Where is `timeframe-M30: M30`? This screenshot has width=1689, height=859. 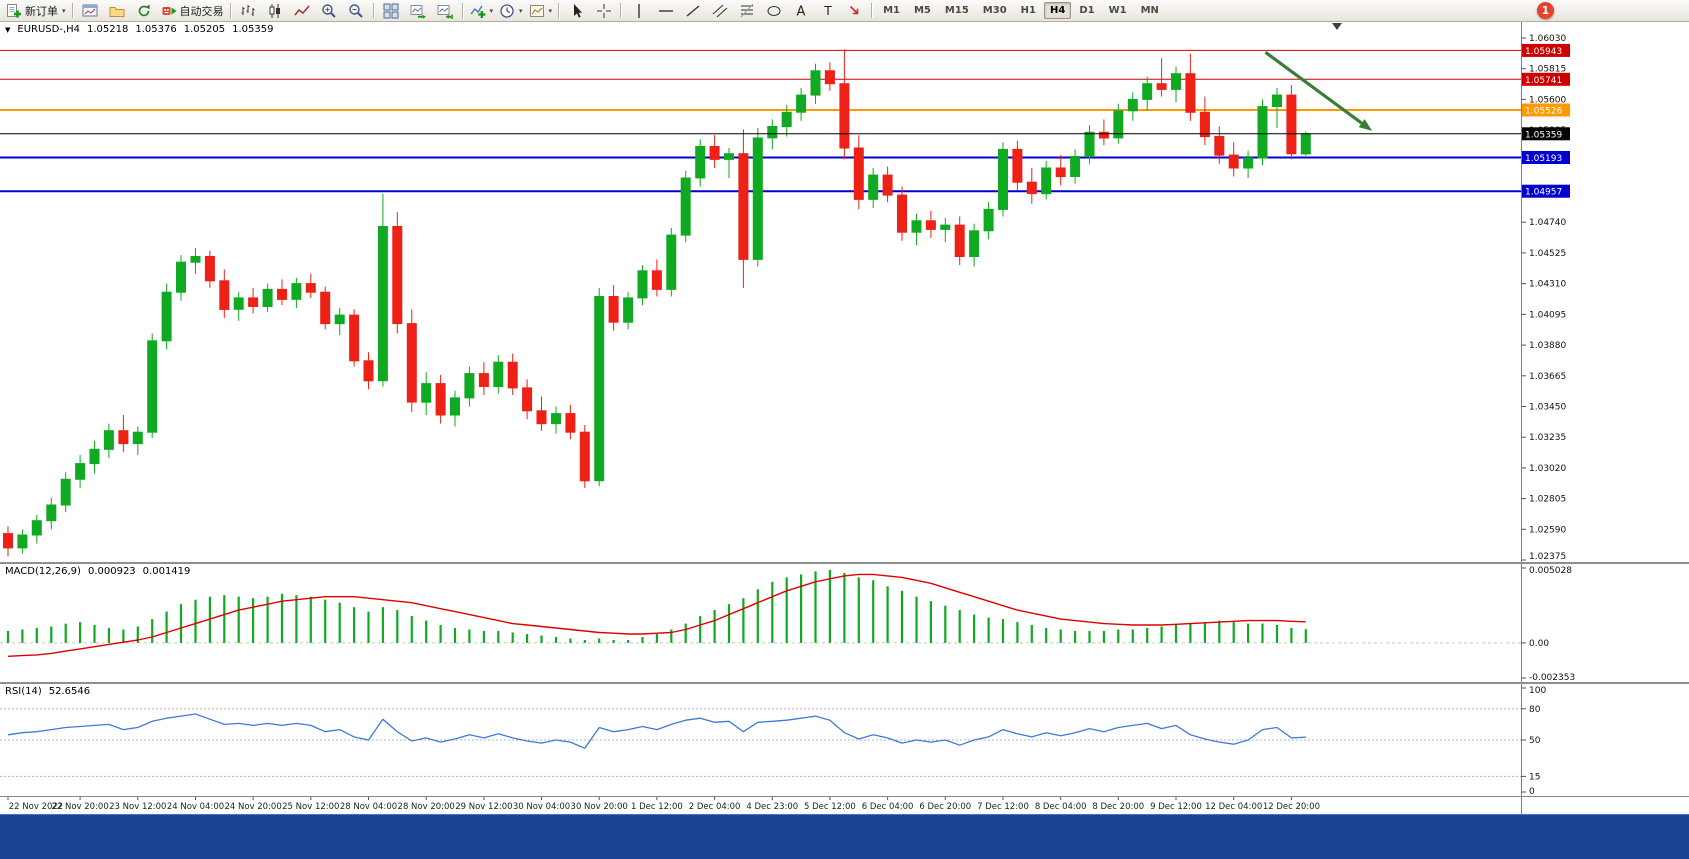 timeframe-M30: M30 is located at coordinates (994, 10).